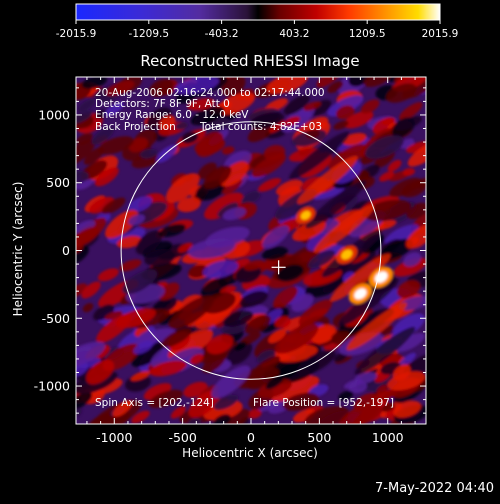 The height and width of the screenshot is (504, 500). I want to click on colorbar-tick-label: -403.2, so click(222, 34).